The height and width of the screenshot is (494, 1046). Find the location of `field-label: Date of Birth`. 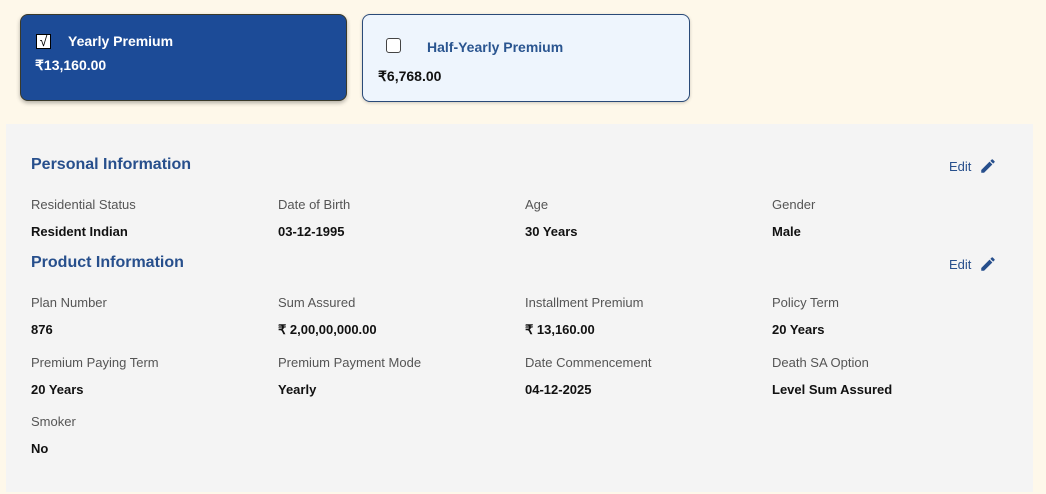

field-label: Date of Birth is located at coordinates (314, 204).